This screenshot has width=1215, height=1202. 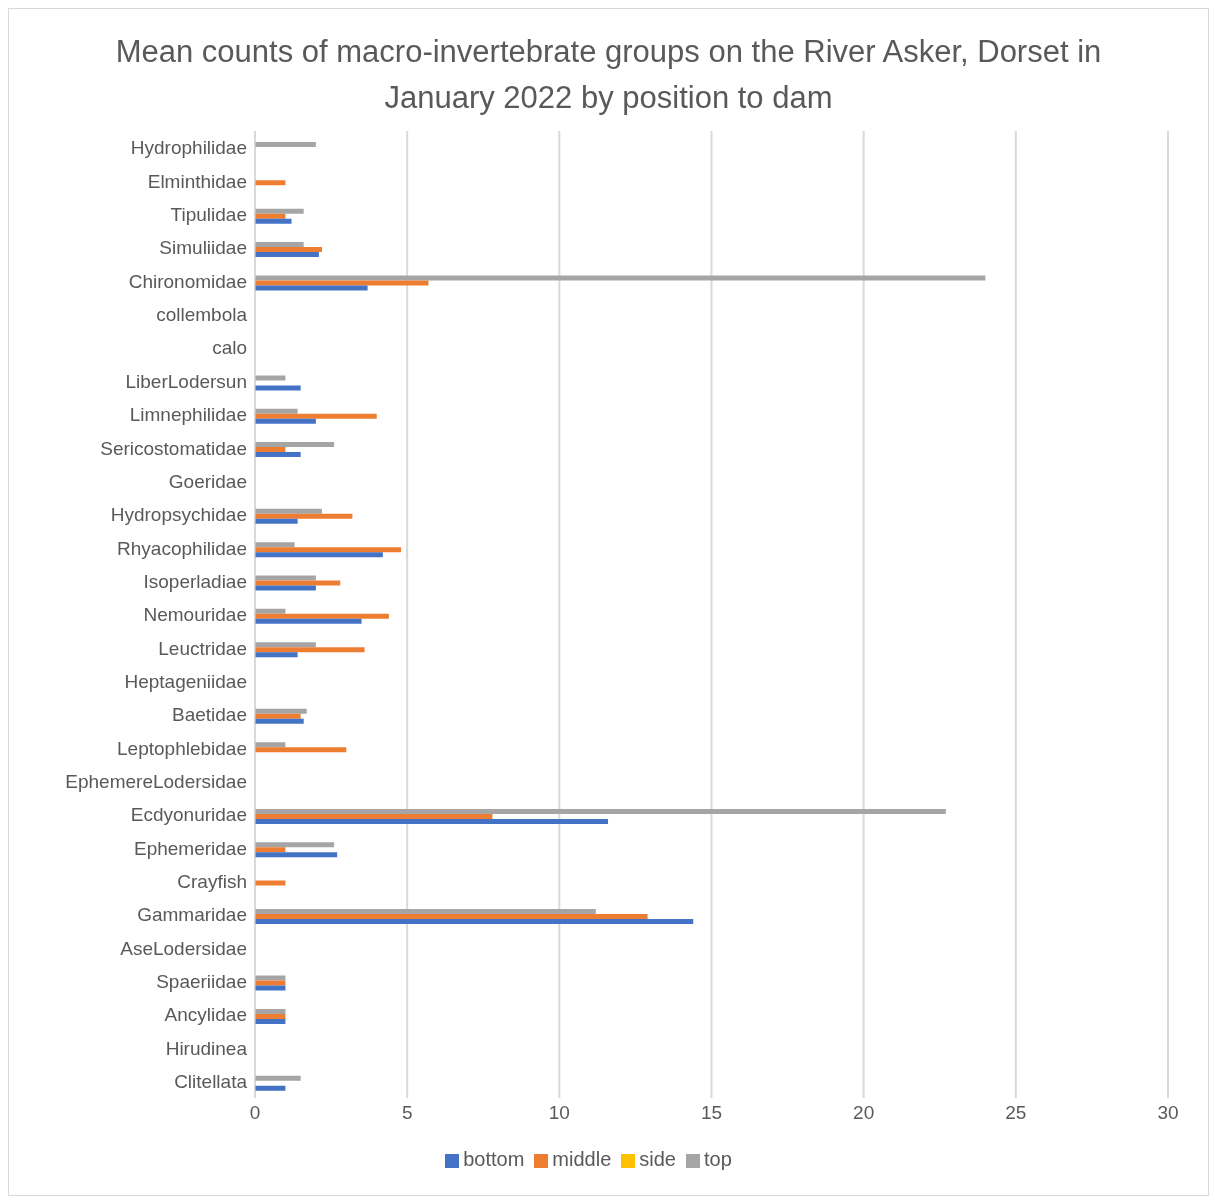 What do you see at coordinates (711, 1113) in the screenshot?
I see `x-tick-label: 15` at bounding box center [711, 1113].